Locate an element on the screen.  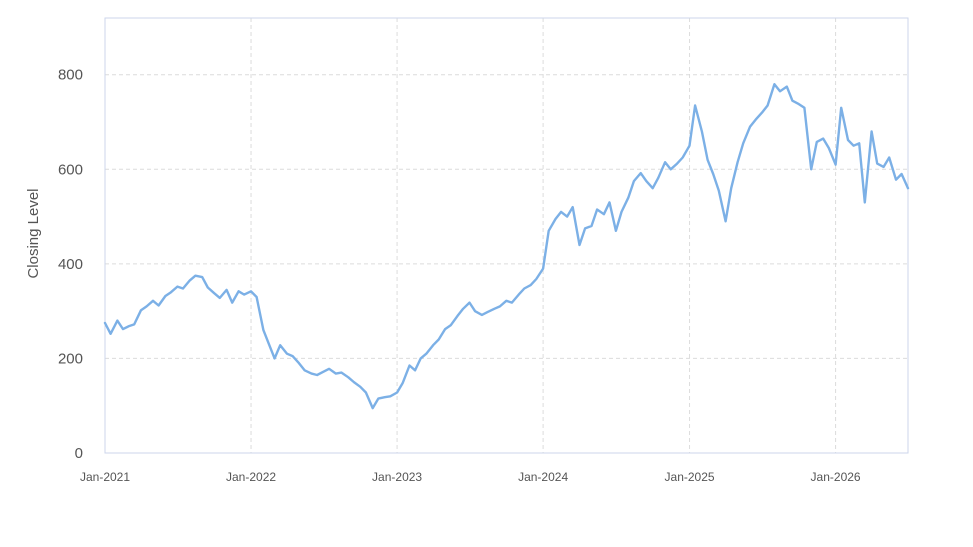
x-tick-label: Jan-2024 is located at coordinates (543, 477).